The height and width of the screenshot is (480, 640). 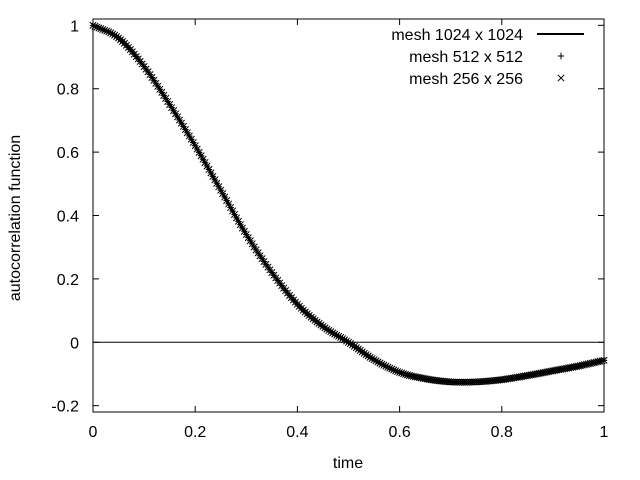 I want to click on x-tick-label: 0.8, so click(x=502, y=432).